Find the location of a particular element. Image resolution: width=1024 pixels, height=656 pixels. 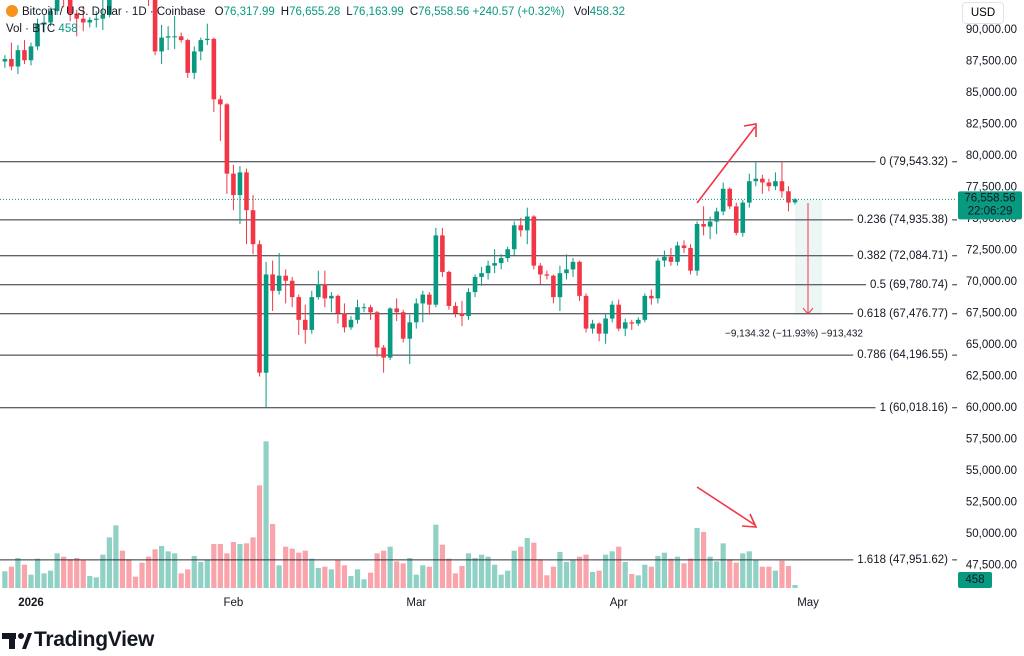

volume-box-label: 458 is located at coordinates (974, 580).